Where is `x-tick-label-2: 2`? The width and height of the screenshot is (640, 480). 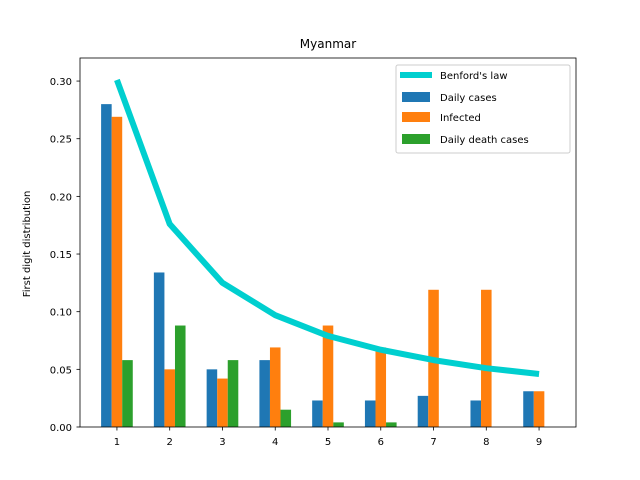
x-tick-label-2: 2 is located at coordinates (170, 442).